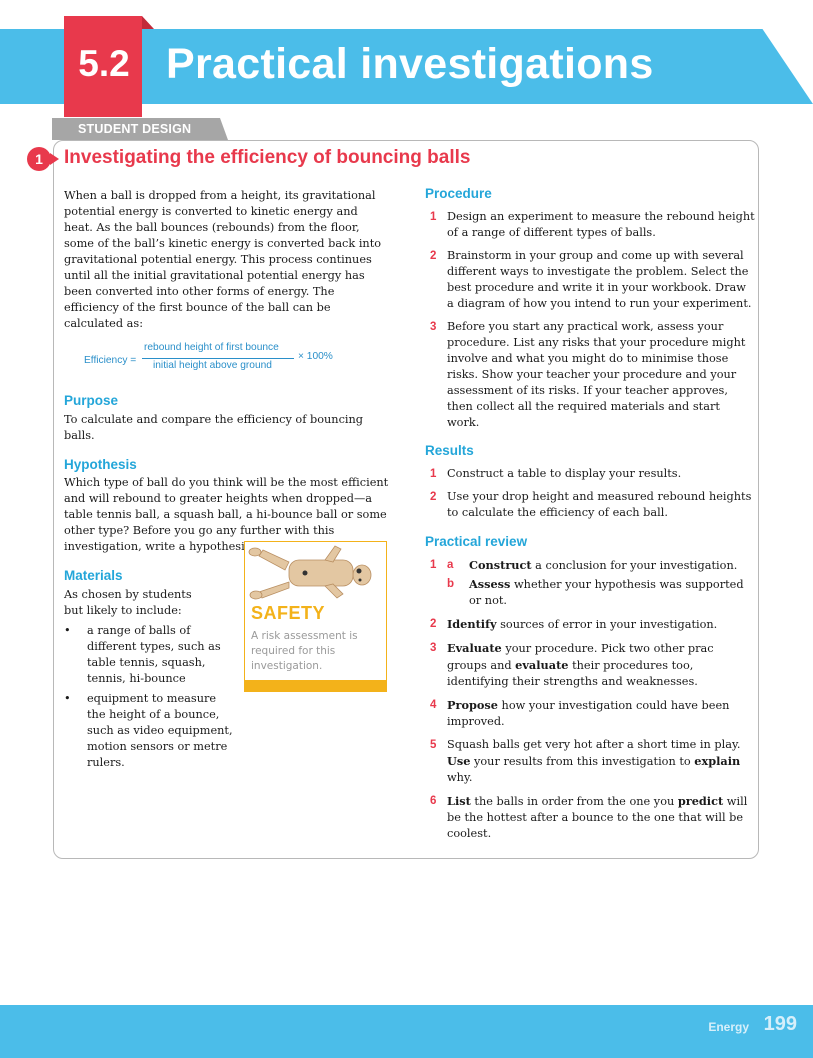  What do you see at coordinates (91, 400) in the screenshot?
I see `purpose-heading: Purpose` at bounding box center [91, 400].